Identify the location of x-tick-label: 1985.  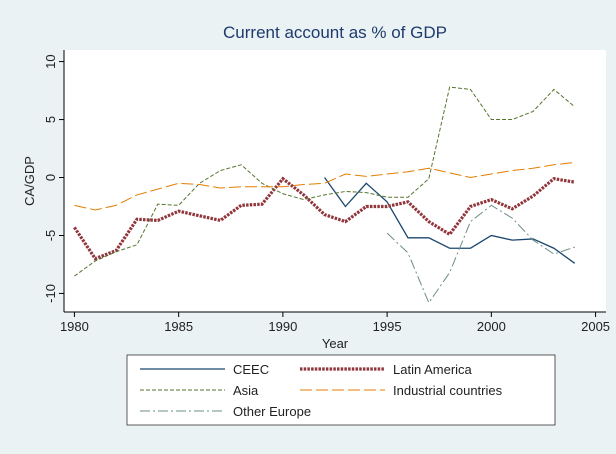
(178, 326).